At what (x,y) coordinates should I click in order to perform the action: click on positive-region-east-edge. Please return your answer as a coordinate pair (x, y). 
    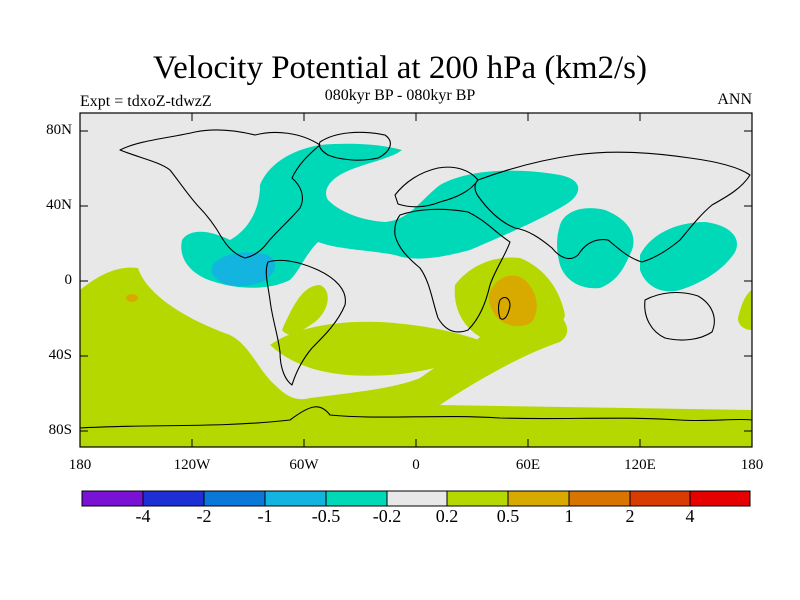
    Looking at the image, I should click on (745, 310).